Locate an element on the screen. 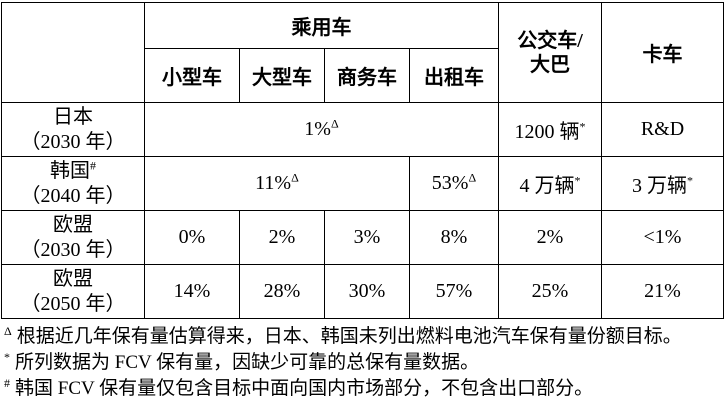  cell-eu2030-bus: 2% is located at coordinates (550, 237).